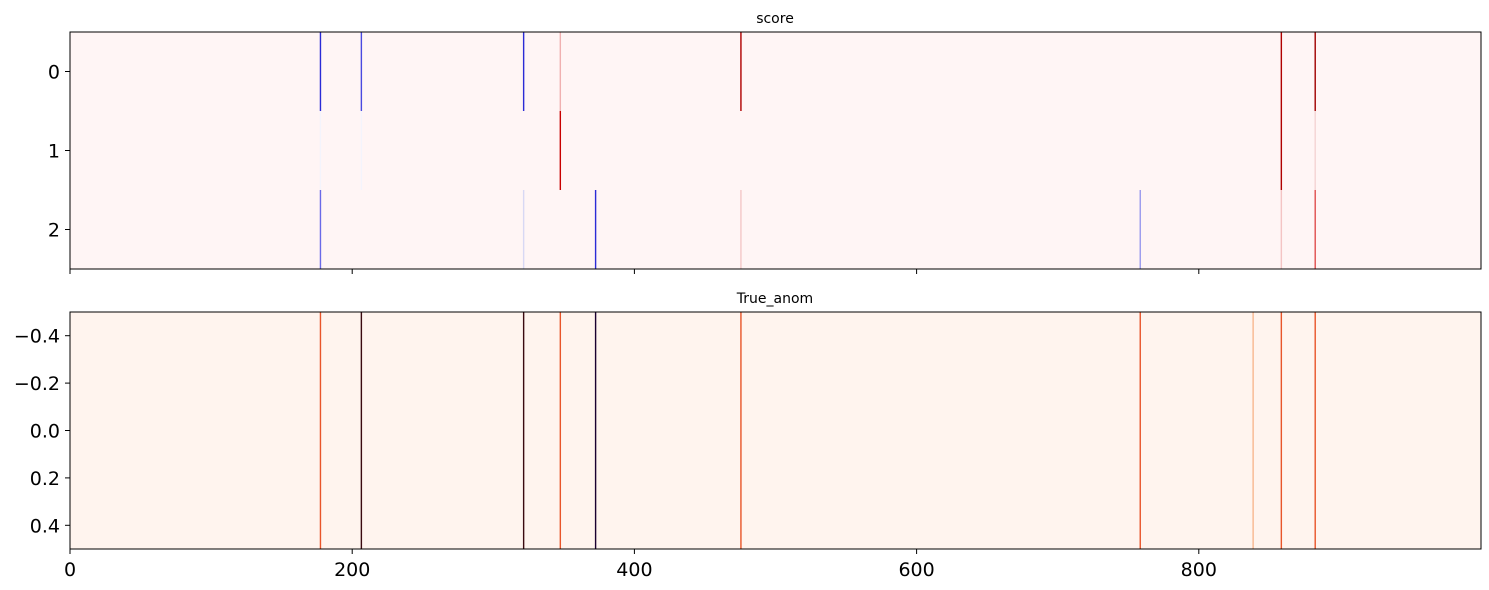 The image size is (1489, 590). I want to click on score-cell-row2-x858, so click(1281, 229).